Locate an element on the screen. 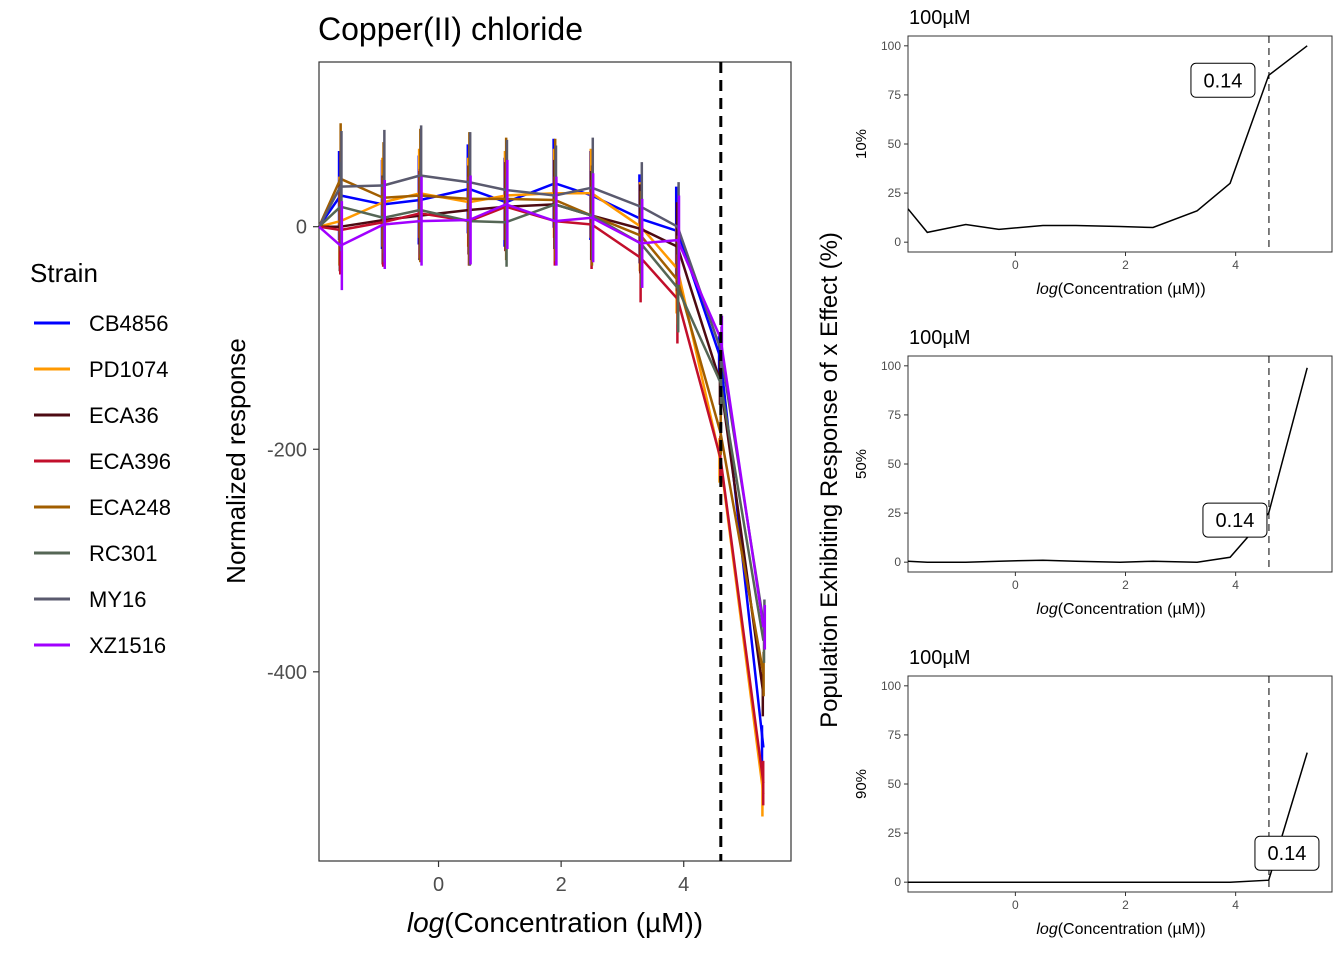  legend-label: ECA248 is located at coordinates (130, 507).